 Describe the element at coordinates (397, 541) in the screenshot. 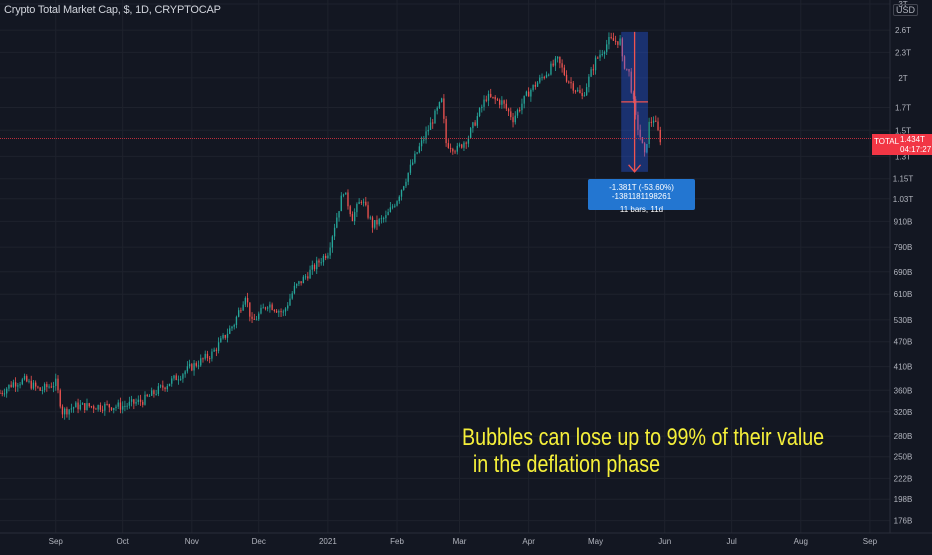

I see `x-tick-label: Feb` at that location.